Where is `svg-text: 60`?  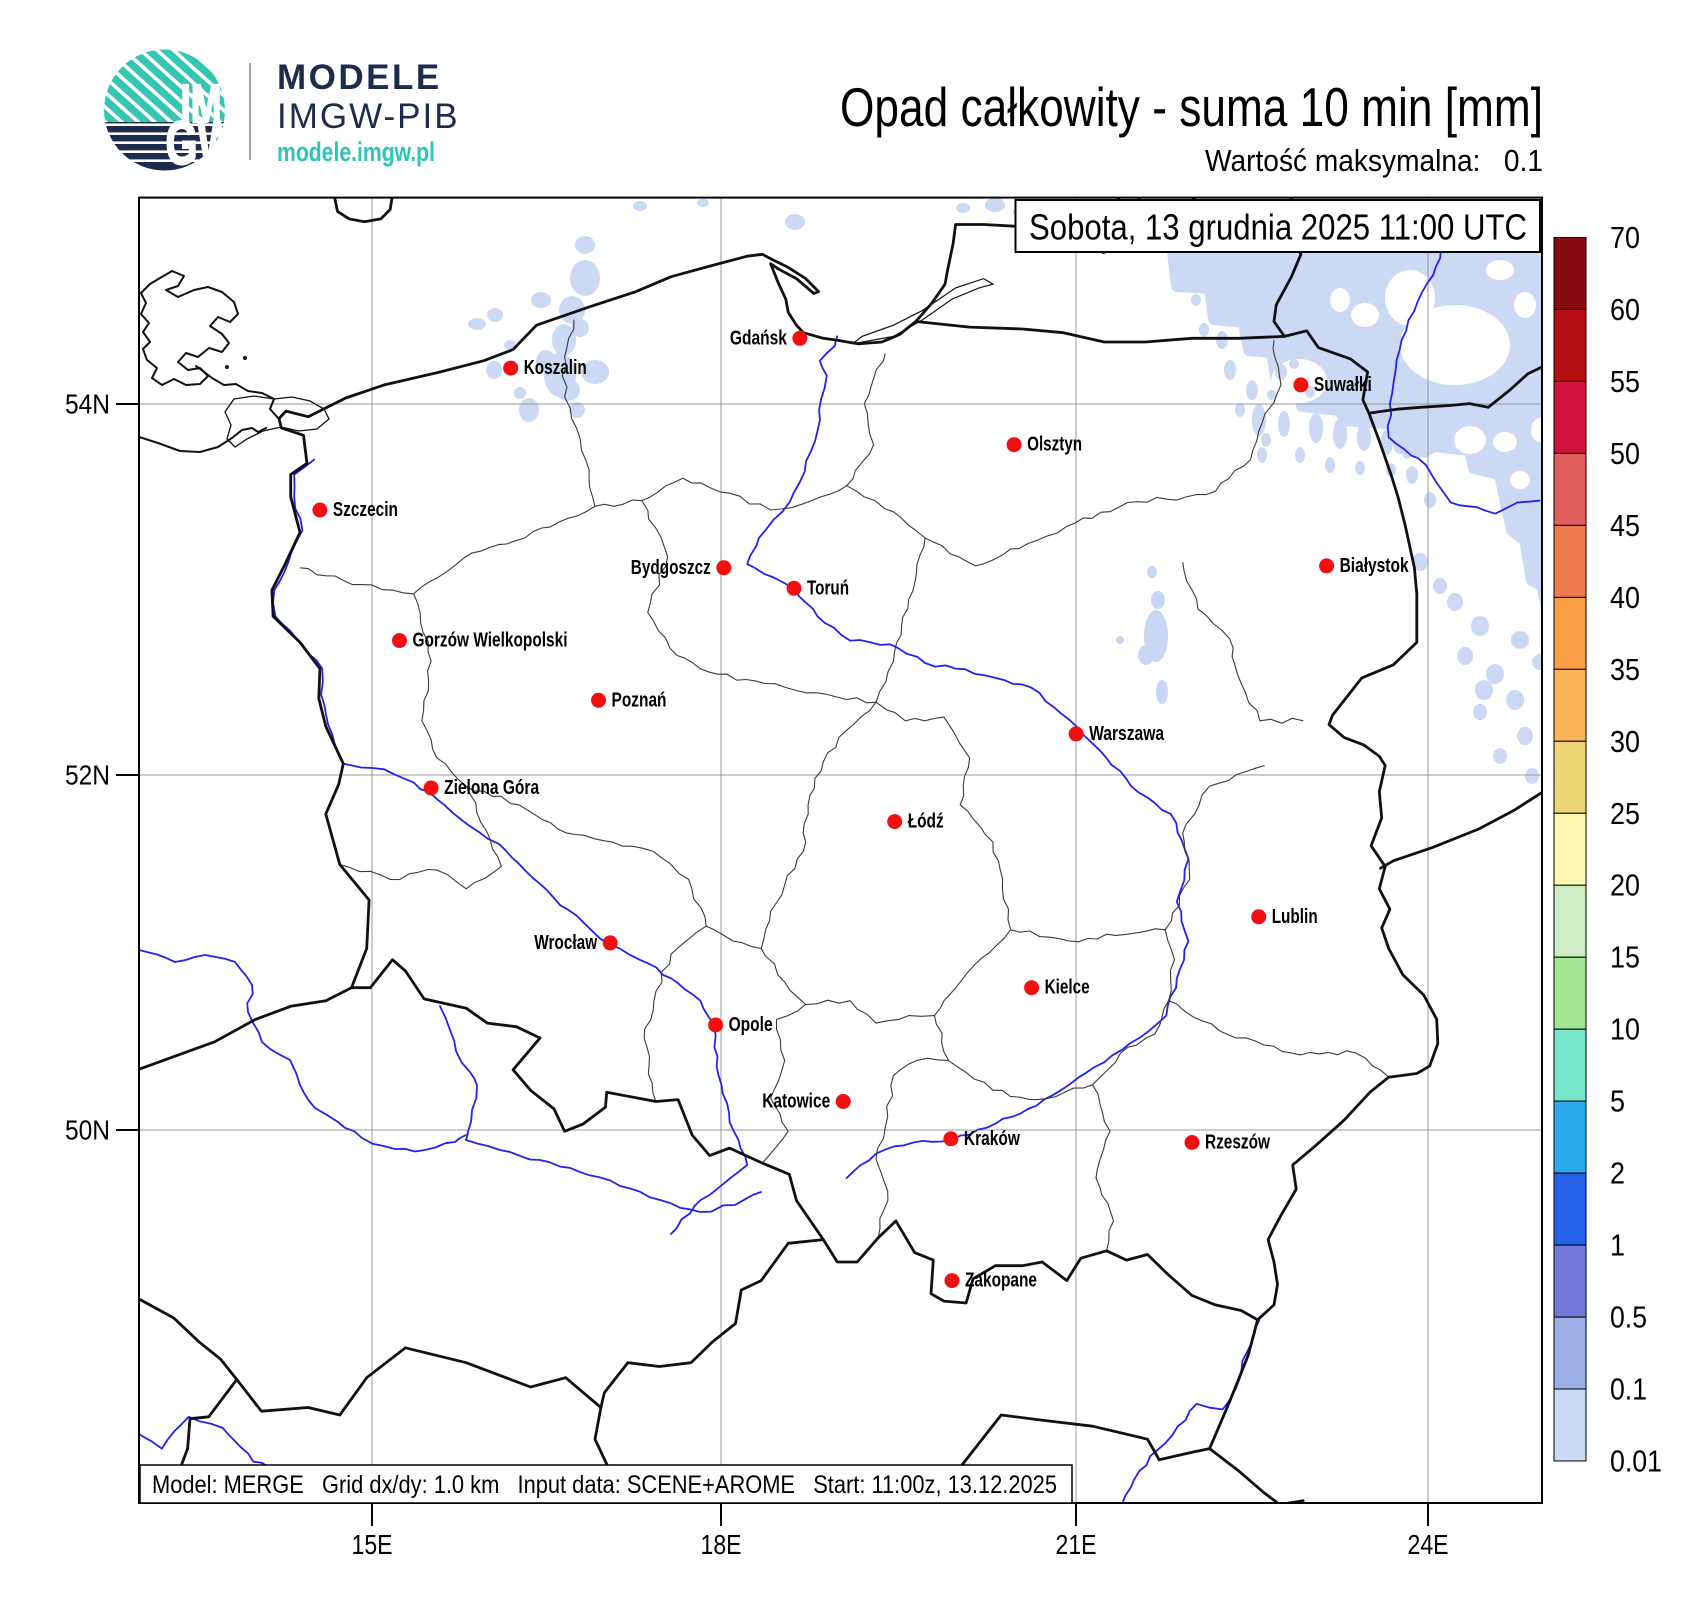
svg-text: 60 is located at coordinates (1625, 309).